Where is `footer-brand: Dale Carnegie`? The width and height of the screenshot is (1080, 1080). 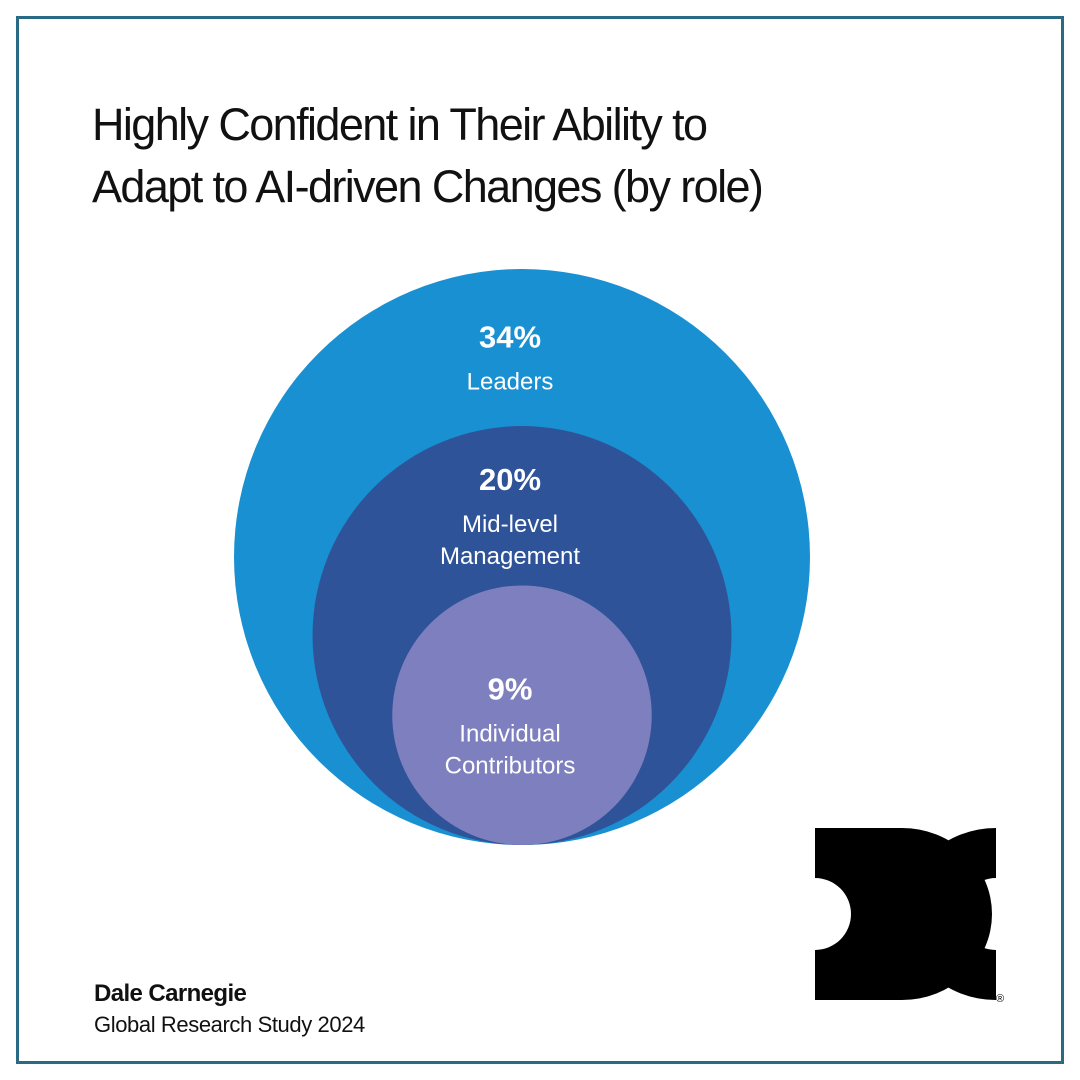
footer-brand: Dale Carnegie is located at coordinates (170, 993).